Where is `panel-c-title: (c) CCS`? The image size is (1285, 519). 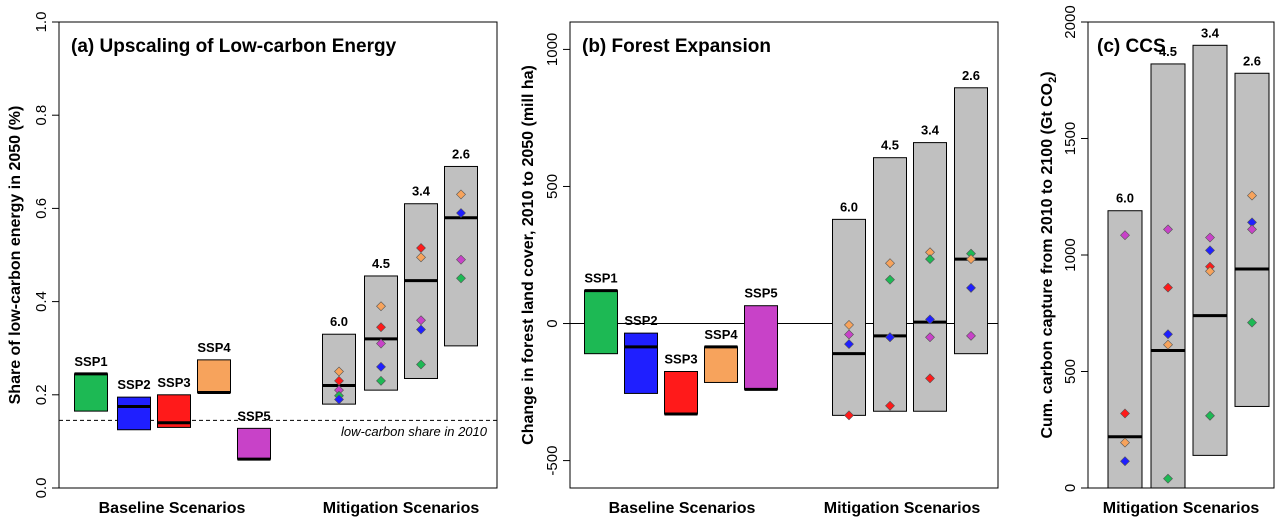 panel-c-title: (c) CCS is located at coordinates (1131, 46).